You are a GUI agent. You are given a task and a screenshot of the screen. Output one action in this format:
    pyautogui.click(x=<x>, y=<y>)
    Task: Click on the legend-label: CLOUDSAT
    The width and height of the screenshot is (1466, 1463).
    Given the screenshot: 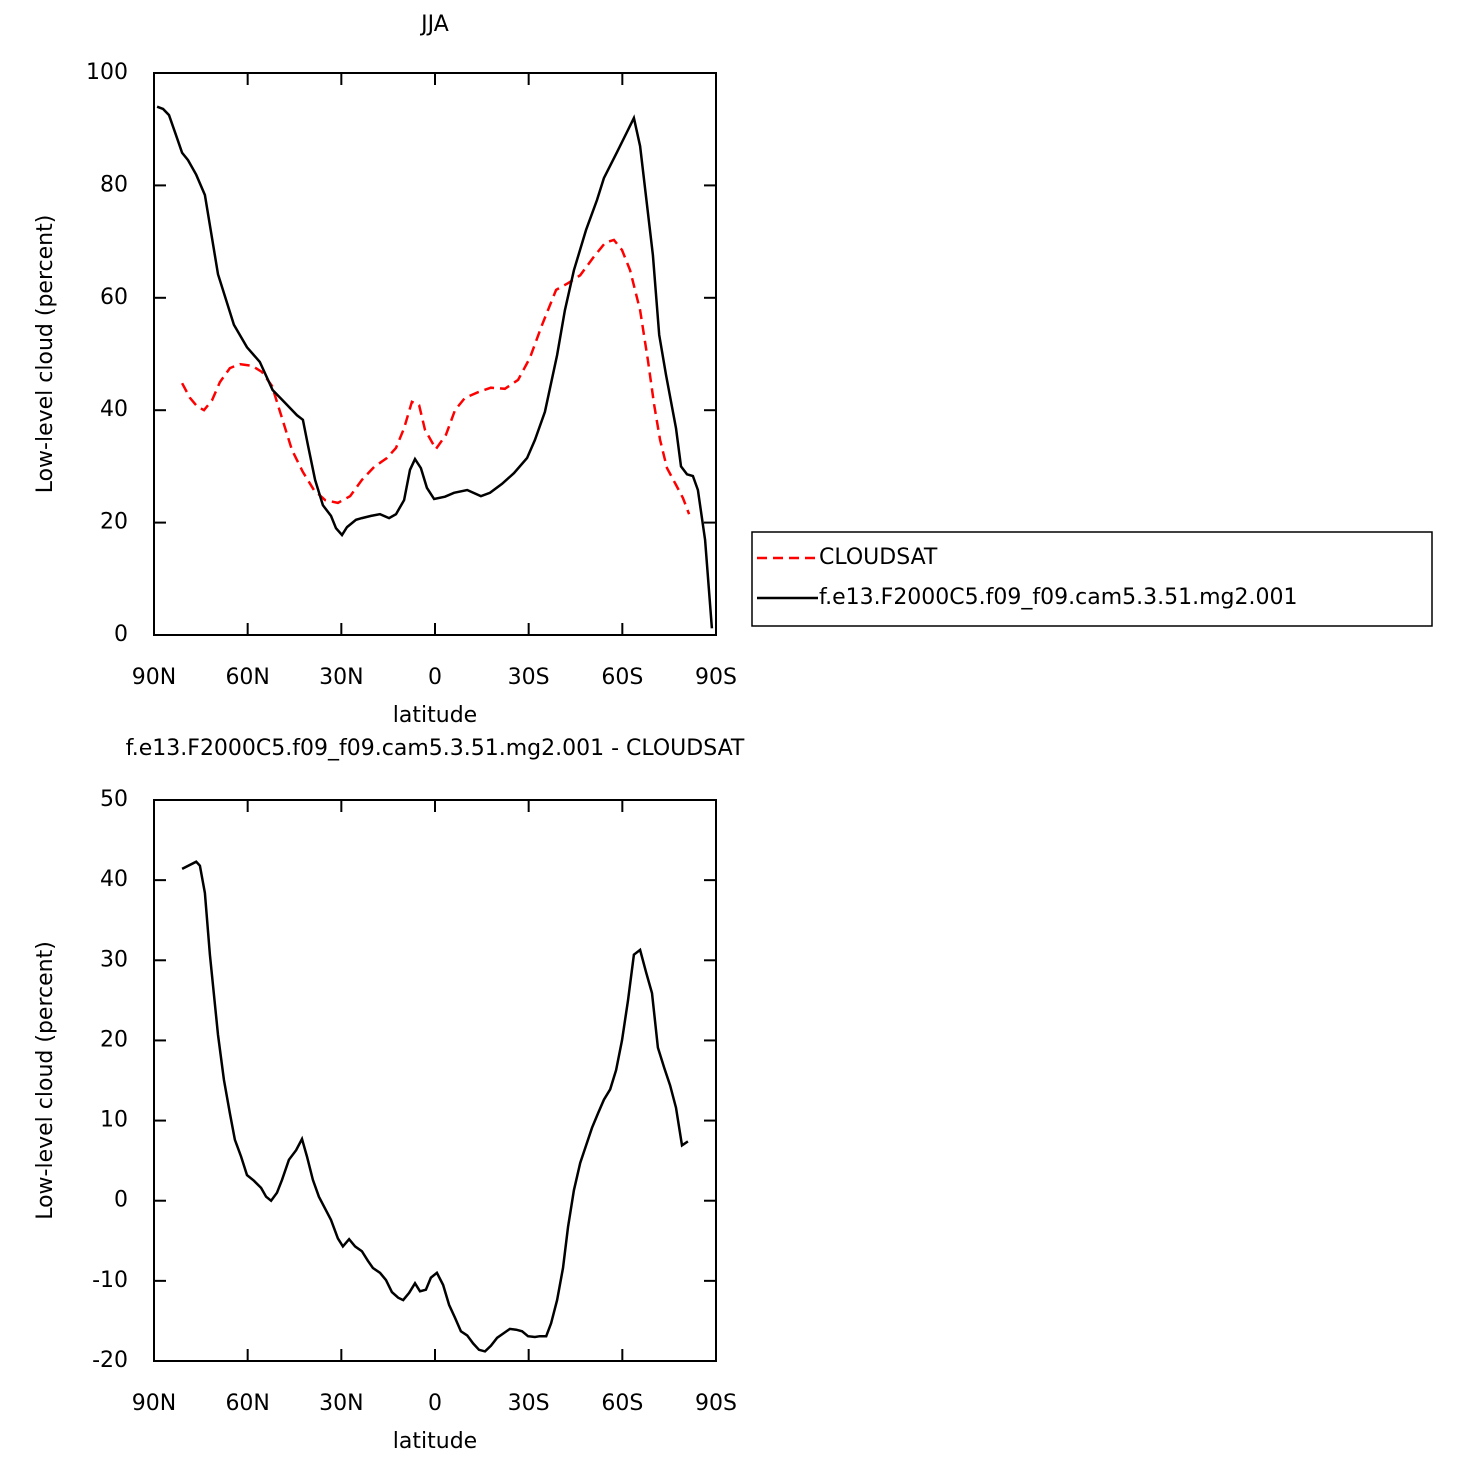 What is the action you would take?
    pyautogui.click(x=878, y=557)
    